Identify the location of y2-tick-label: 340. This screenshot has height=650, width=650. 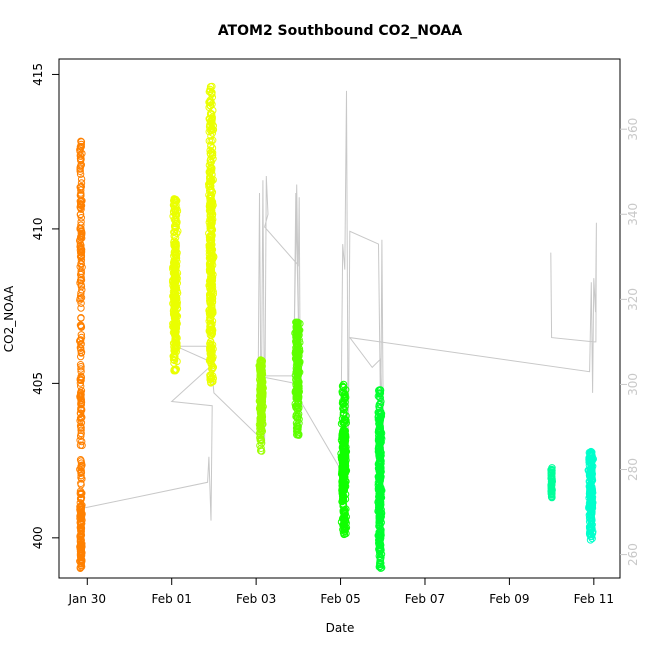
(633, 214).